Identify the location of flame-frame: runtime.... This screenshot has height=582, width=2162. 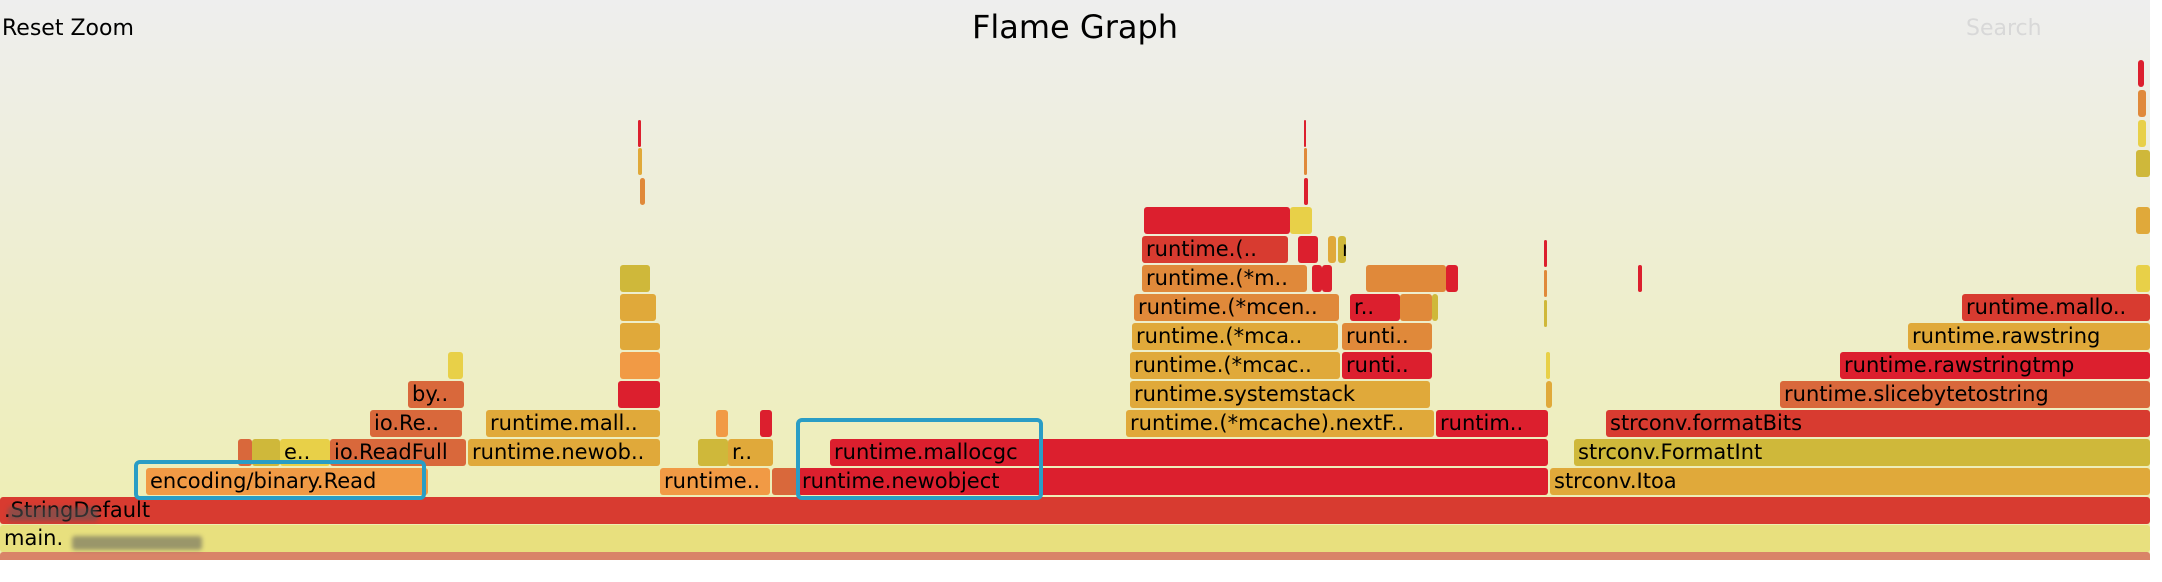
(1342, 249).